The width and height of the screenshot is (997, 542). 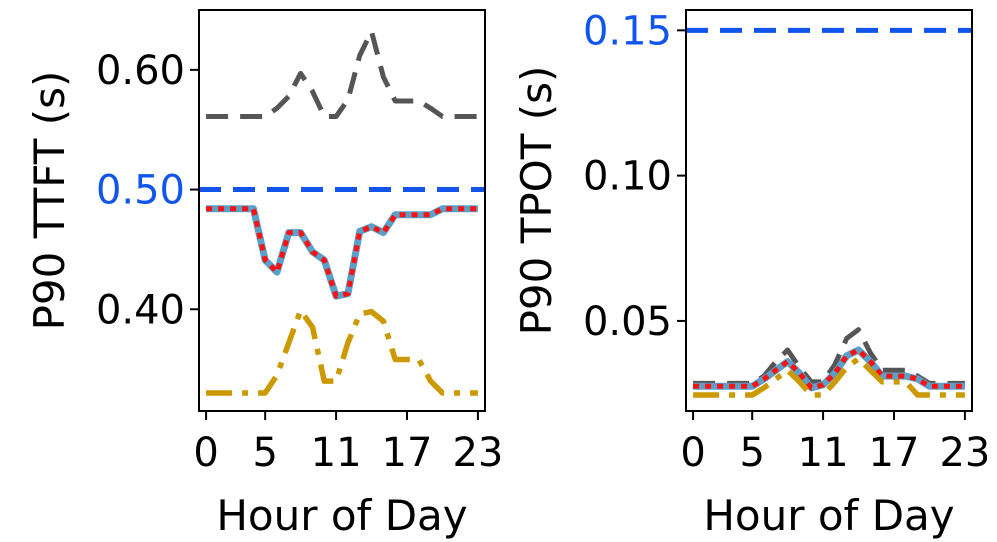 I want to click on y-tick-label: 0.05, so click(x=627, y=322).